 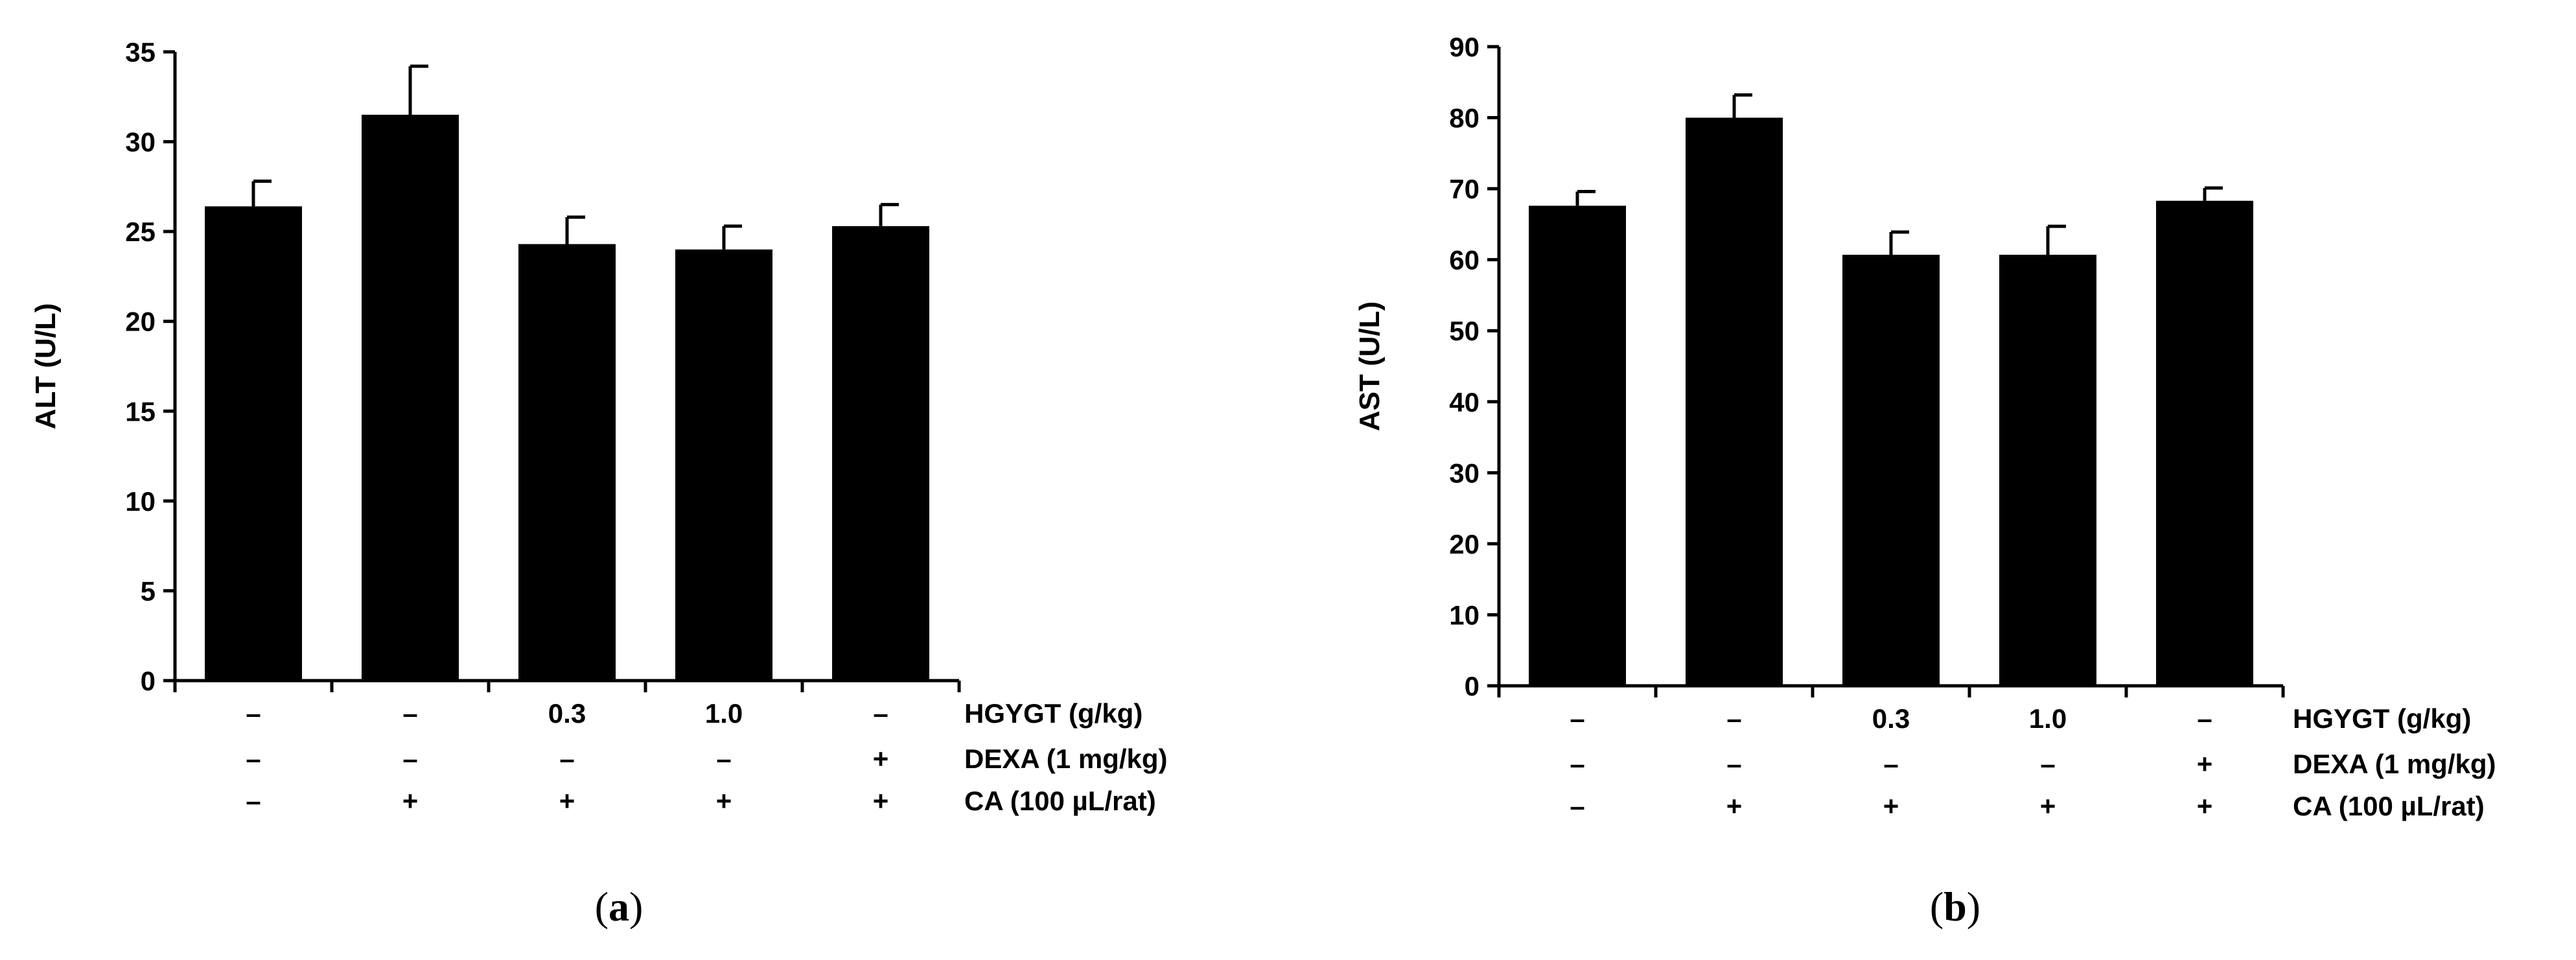 I want to click on y-tick-label: 90, so click(x=1464, y=47).